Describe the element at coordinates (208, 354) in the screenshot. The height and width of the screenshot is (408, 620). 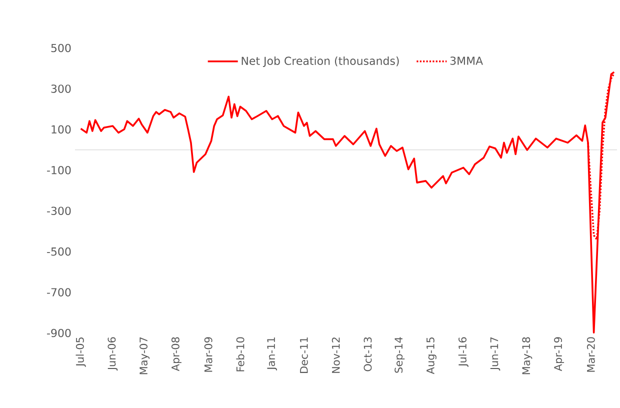
I see `x-tick-label: Mar-09` at that location.